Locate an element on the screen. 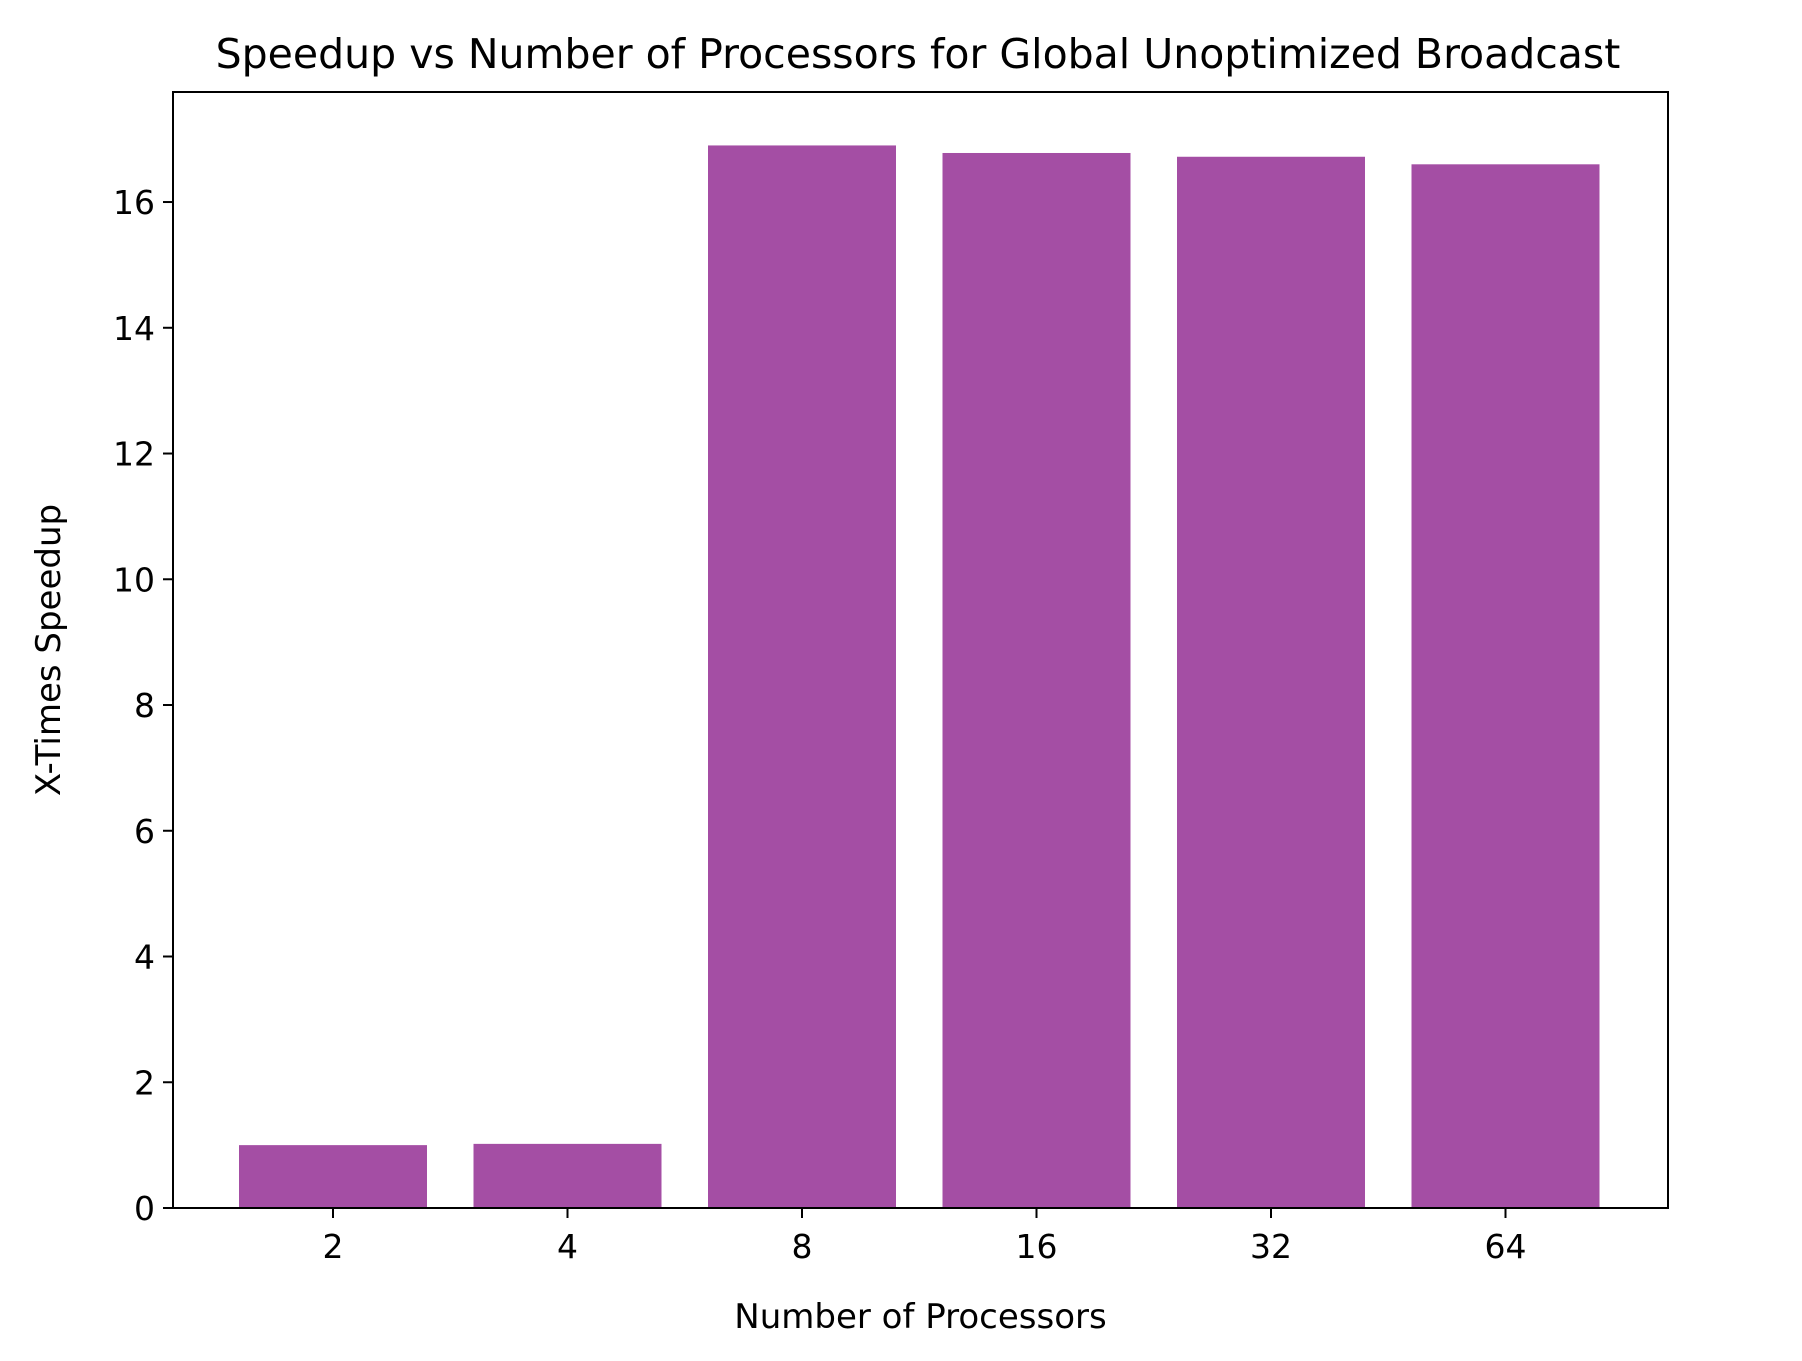 Image resolution: width=1802 pixels, height=1361 pixels. x-tick-label: 4 is located at coordinates (567, 1246).